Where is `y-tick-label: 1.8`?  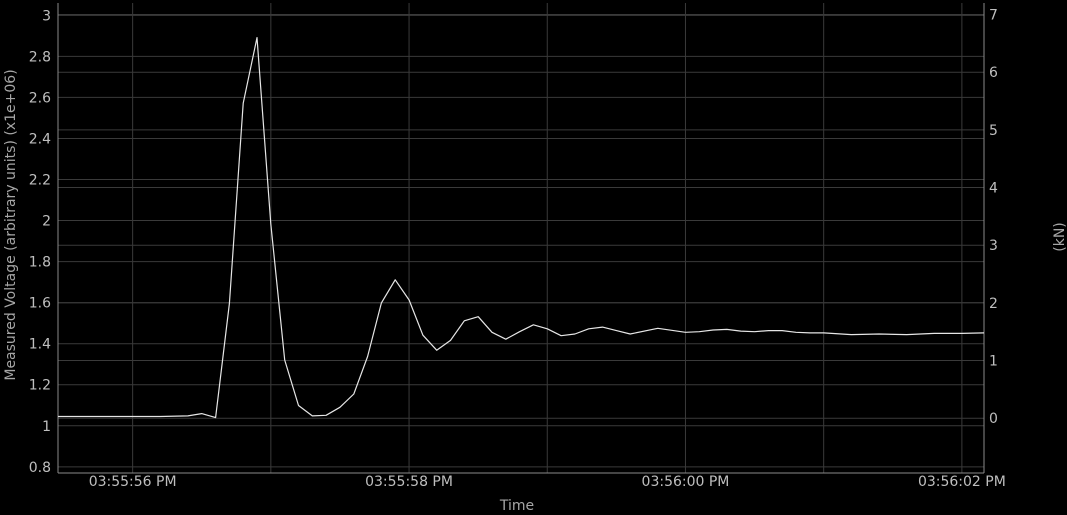
y-tick-label: 1.8 is located at coordinates (40, 263).